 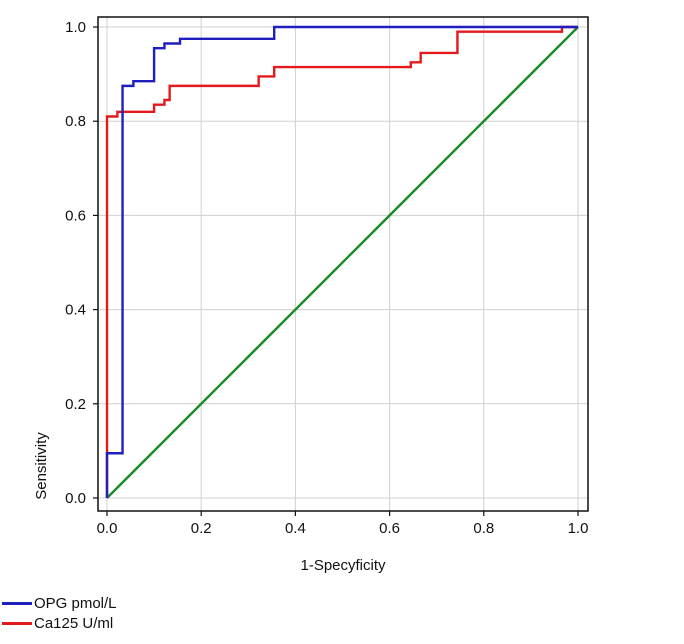 What do you see at coordinates (295, 528) in the screenshot?
I see `x-tick-label: 0.4` at bounding box center [295, 528].